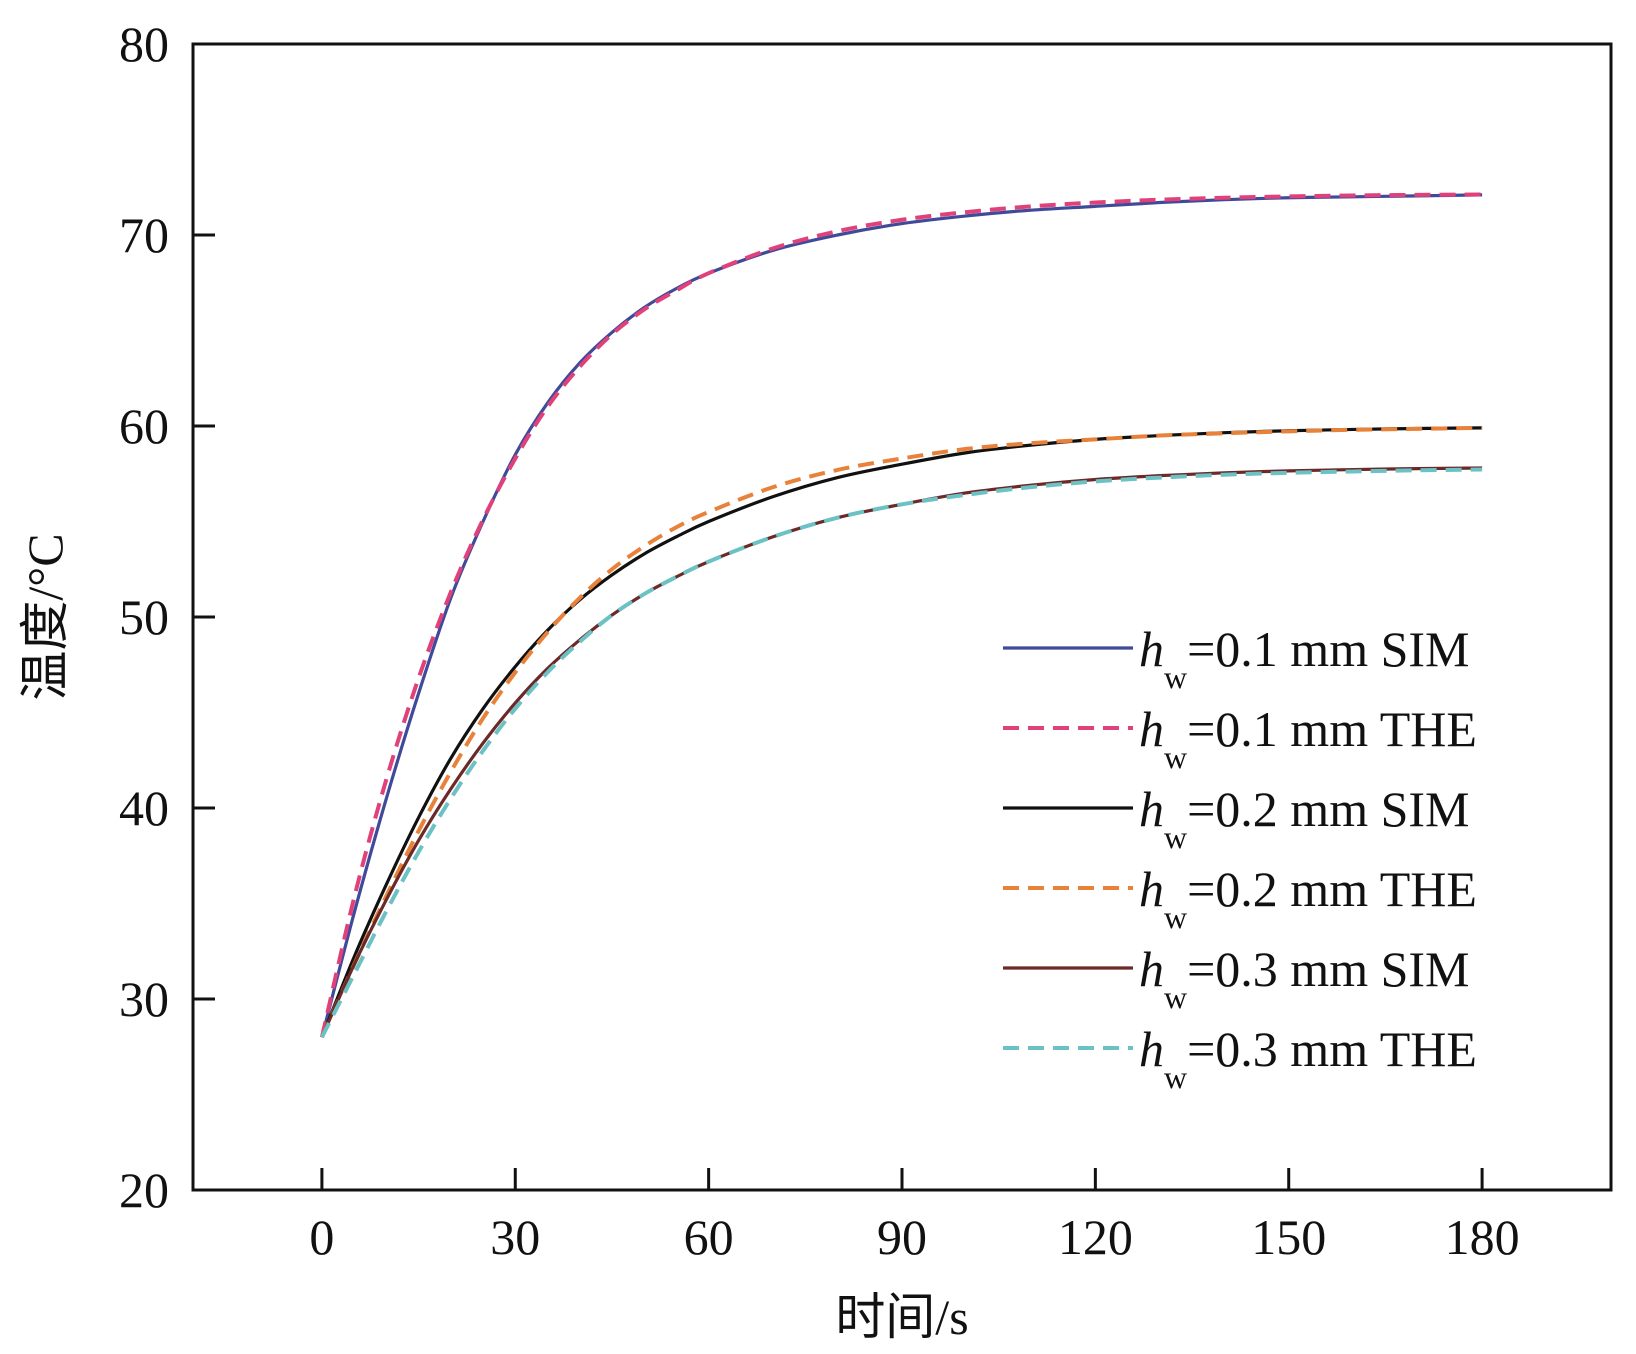 The width and height of the screenshot is (1636, 1354). What do you see at coordinates (901, 1317) in the screenshot?
I see `x-axis-title: 时间/s` at bounding box center [901, 1317].